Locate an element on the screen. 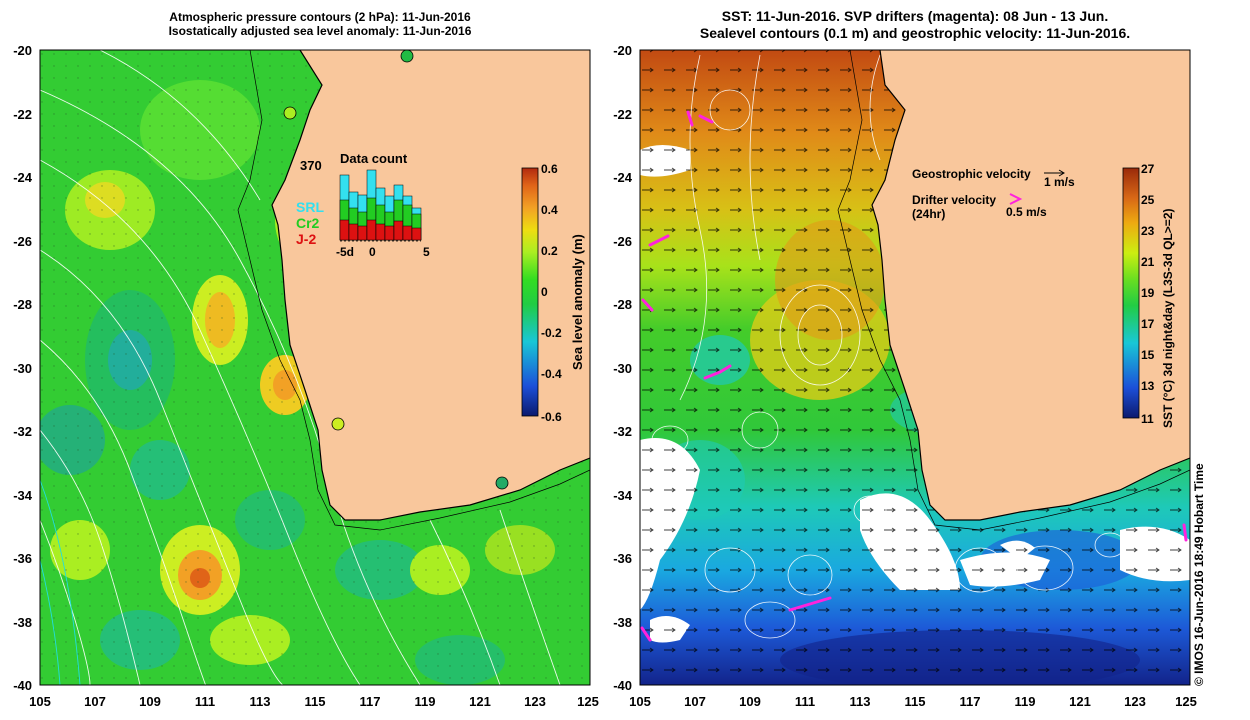 The image size is (1250, 720). sst-x-tick-label: 125 is located at coordinates (1186, 701).